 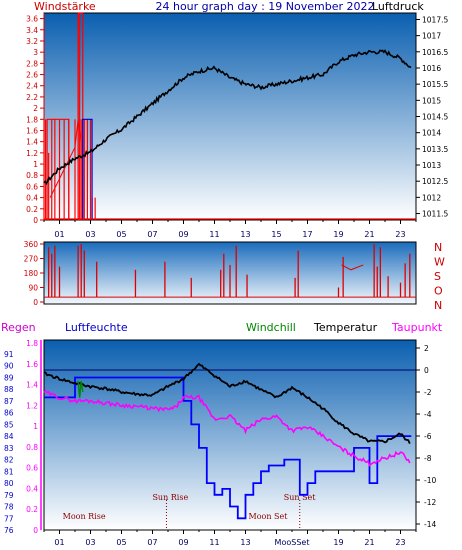 I want to click on left-tick-label: 0, so click(x=35, y=220).